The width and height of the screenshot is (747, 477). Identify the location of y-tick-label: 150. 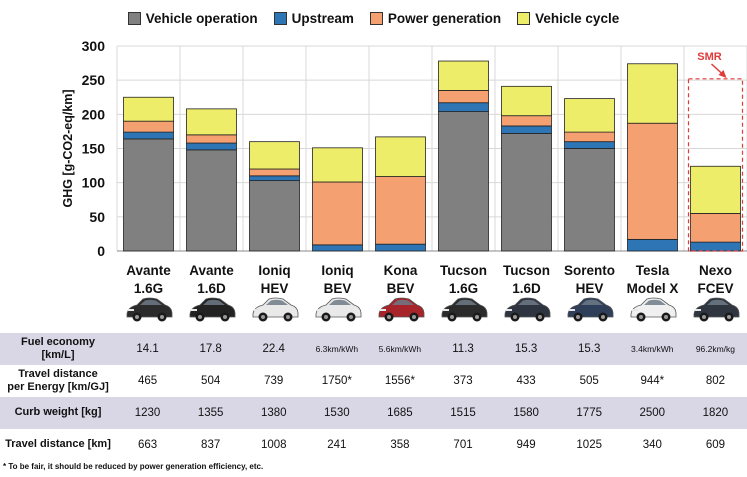
(94, 149).